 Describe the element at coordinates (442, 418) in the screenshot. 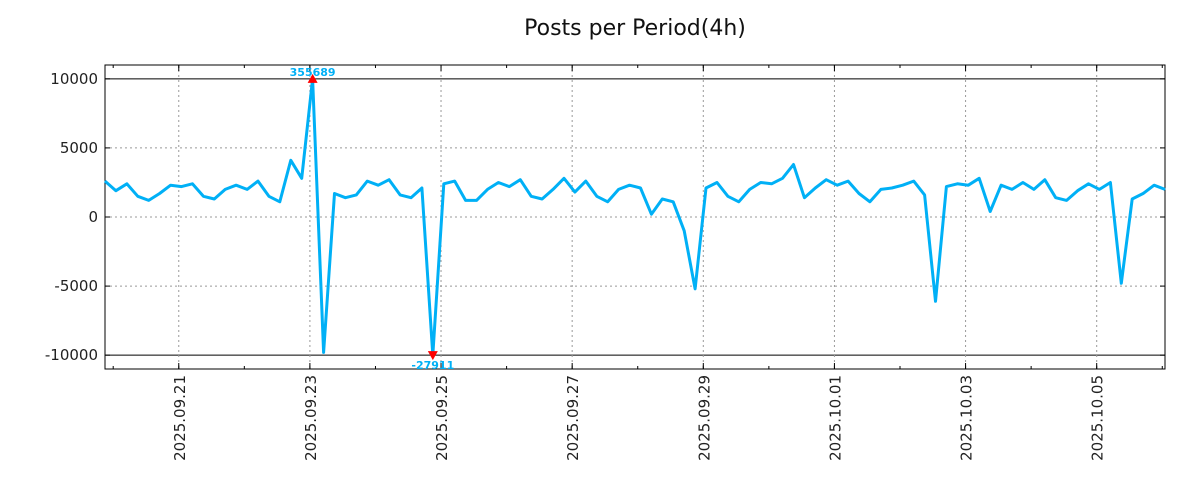

I see `x-tick-label: 2025.09.25` at that location.